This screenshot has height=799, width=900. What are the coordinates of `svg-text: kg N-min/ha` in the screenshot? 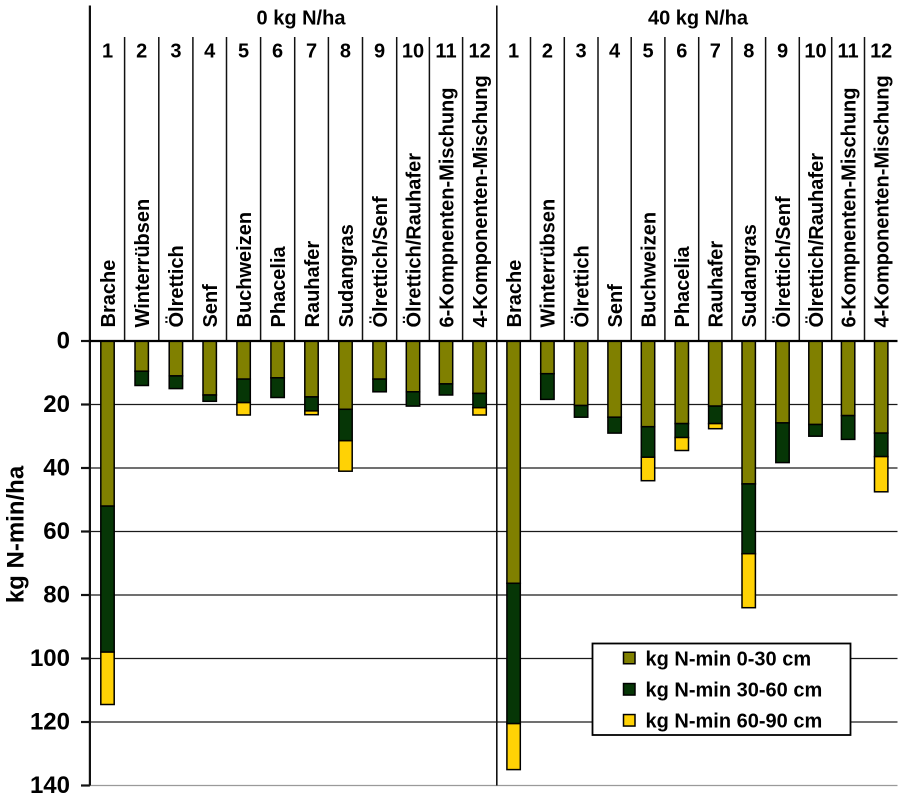 It's located at (15, 534).